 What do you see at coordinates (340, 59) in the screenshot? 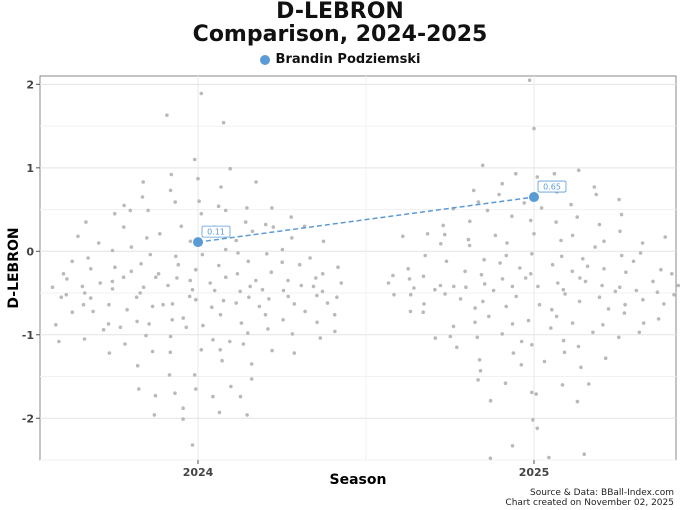
I see `legend: Brandin Podziemski` at bounding box center [340, 59].